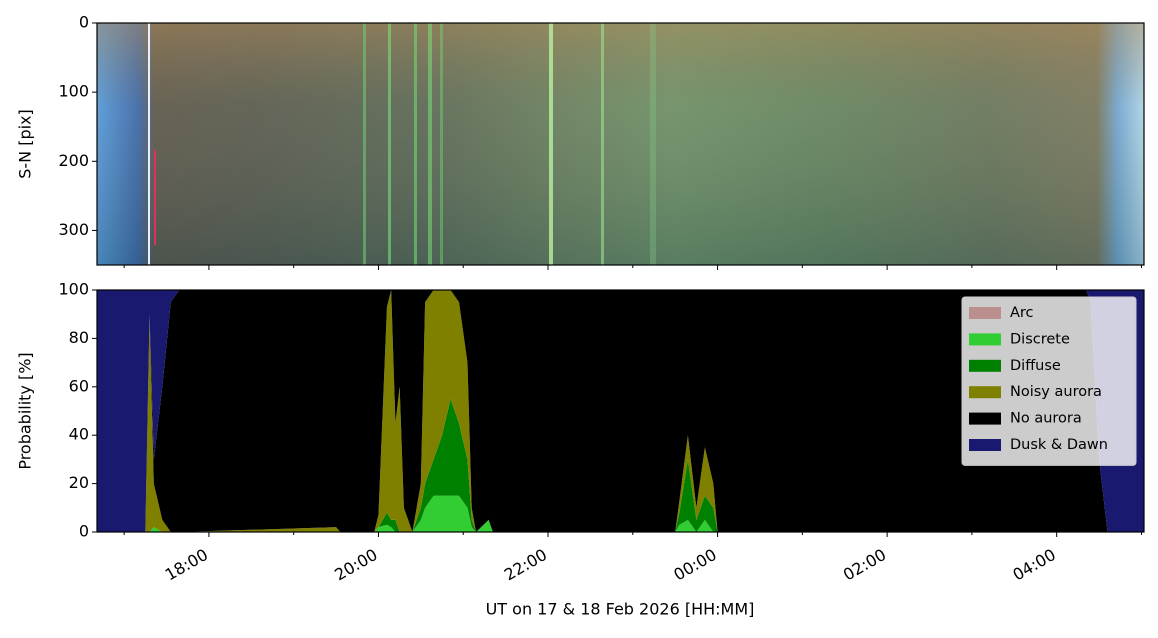 The image size is (1158, 638). What do you see at coordinates (25, 410) in the screenshot?
I see `bottom-y-label: Probability [%]` at bounding box center [25, 410].